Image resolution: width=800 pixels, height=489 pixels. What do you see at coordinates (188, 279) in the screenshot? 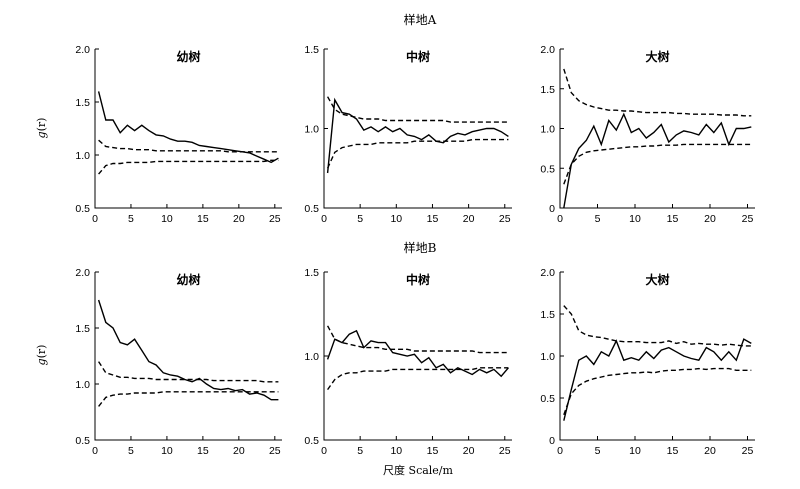
I see `plot-title-site-b-1: 幼树` at bounding box center [188, 279].